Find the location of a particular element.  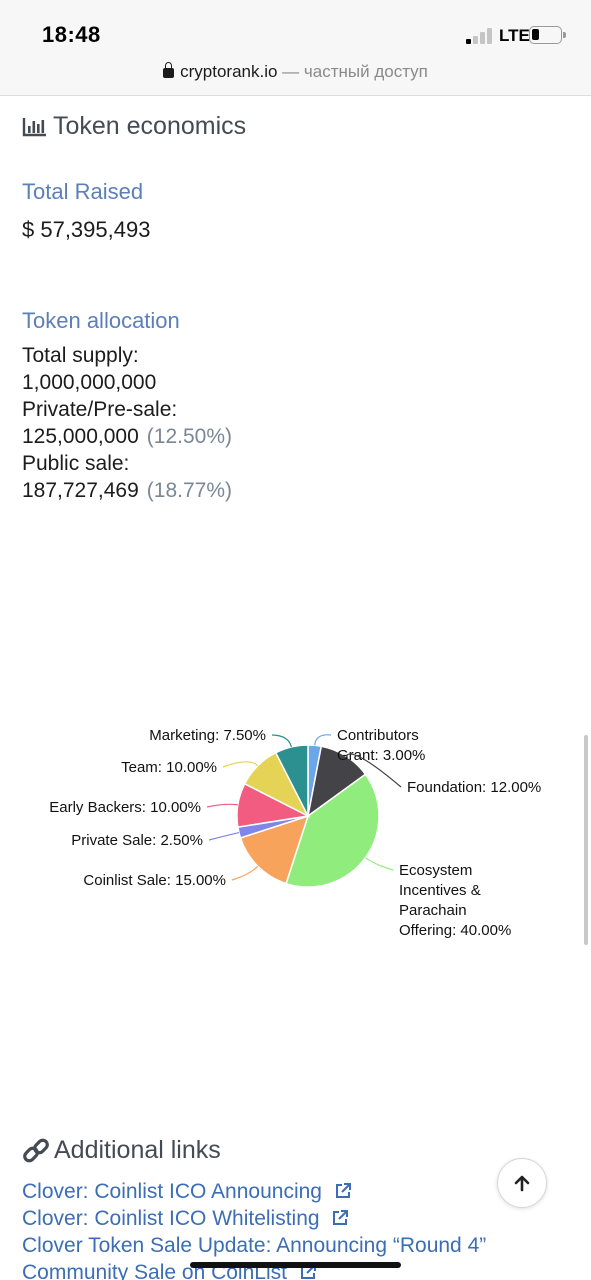

link-icon is located at coordinates (36, 1150).